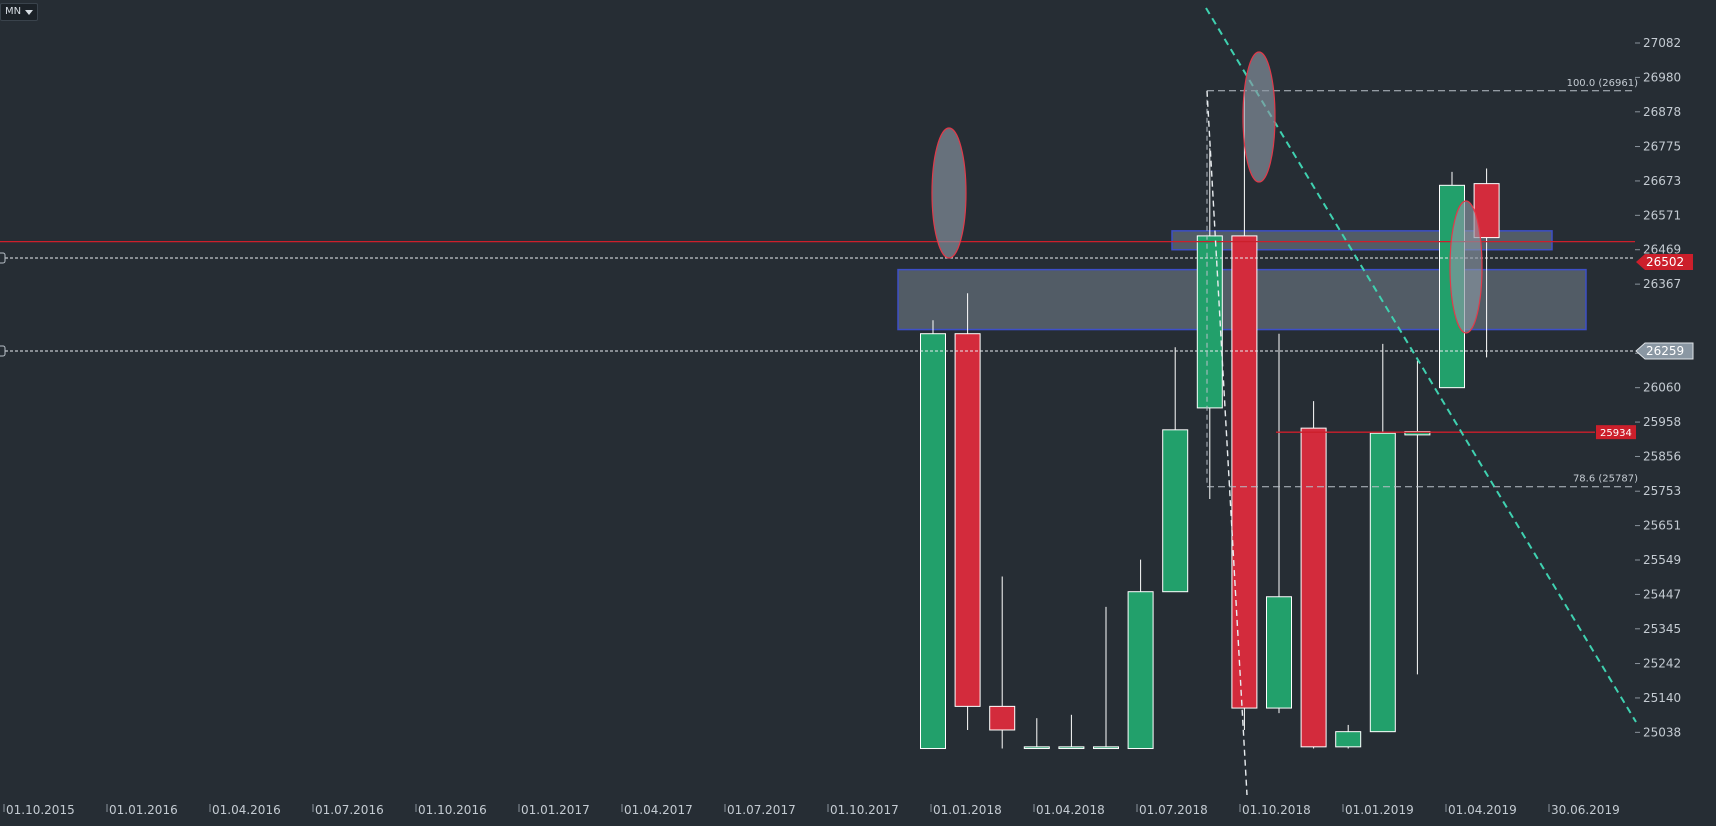  Describe the element at coordinates (452, 810) in the screenshot. I see `x-tick-label: 01.10.2016` at that location.